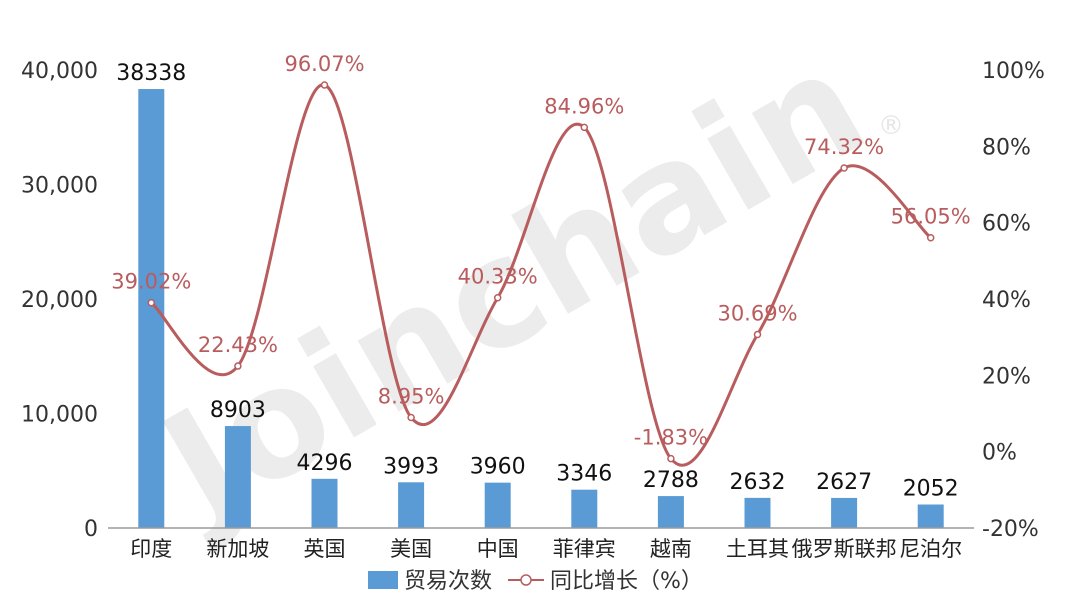 The width and height of the screenshot is (1080, 600). What do you see at coordinates (411, 466) in the screenshot?
I see `bar-value-label: 3993` at bounding box center [411, 466].